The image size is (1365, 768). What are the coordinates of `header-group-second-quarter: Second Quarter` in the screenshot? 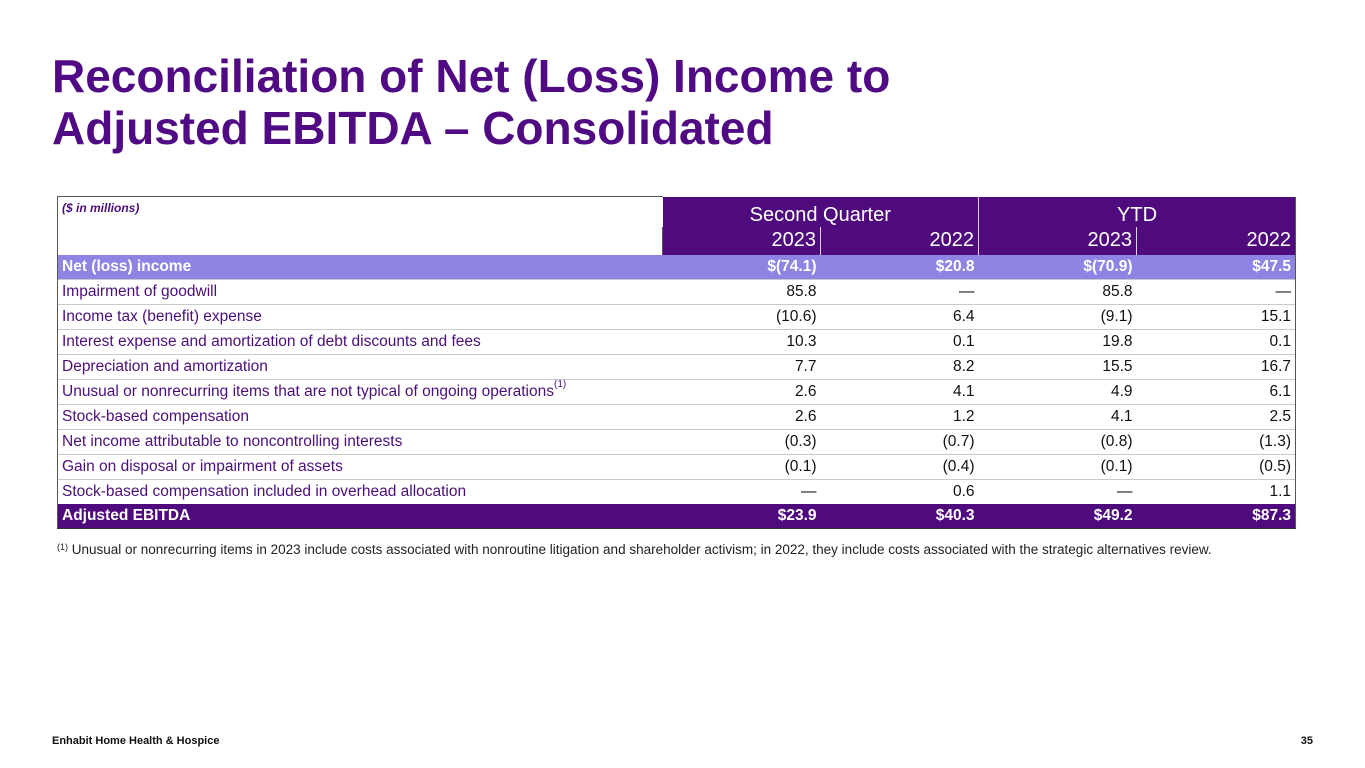 It's located at (821, 211).